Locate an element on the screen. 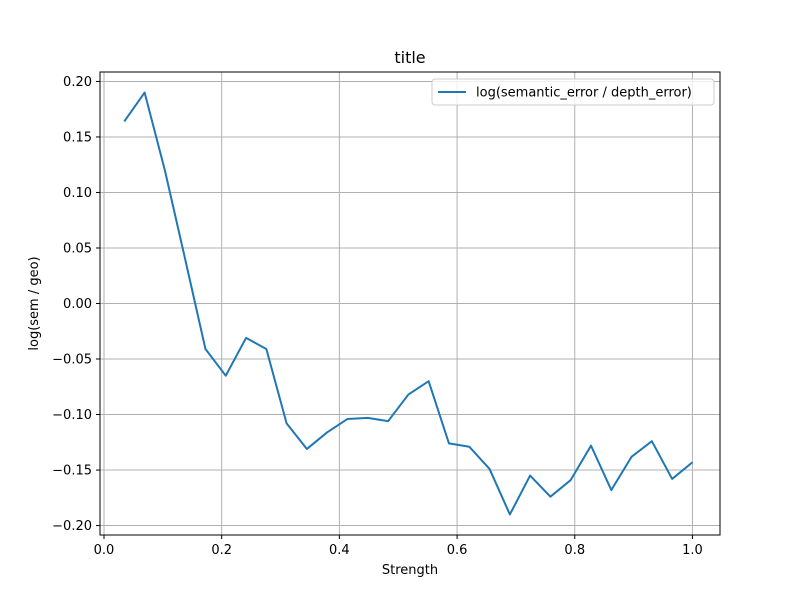 The width and height of the screenshot is (800, 600). x-tick-label: 0.4 is located at coordinates (339, 550).